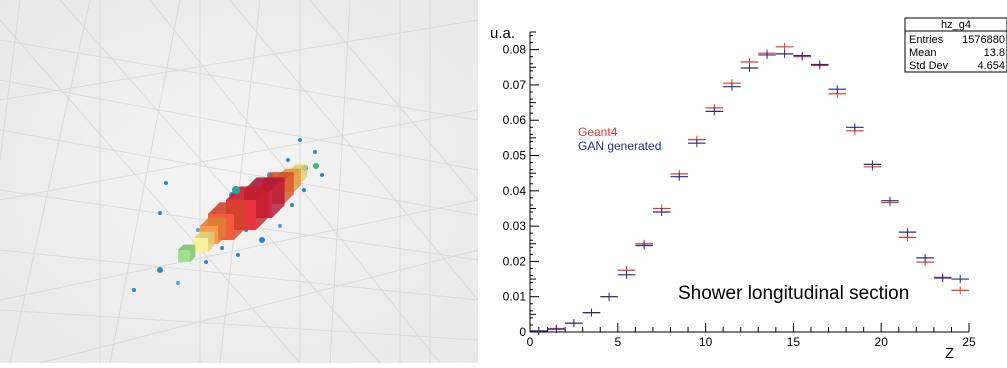 The width and height of the screenshot is (1007, 368). What do you see at coordinates (956, 25) in the screenshot?
I see `stats-title: hz_g4` at bounding box center [956, 25].